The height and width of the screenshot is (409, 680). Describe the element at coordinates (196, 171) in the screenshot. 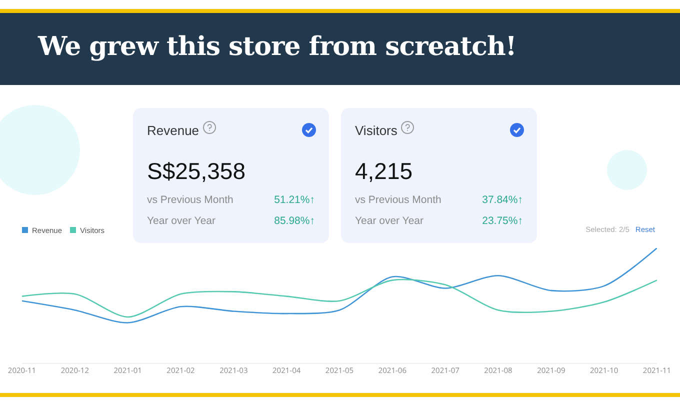

I see `text: S$25,358` at that location.